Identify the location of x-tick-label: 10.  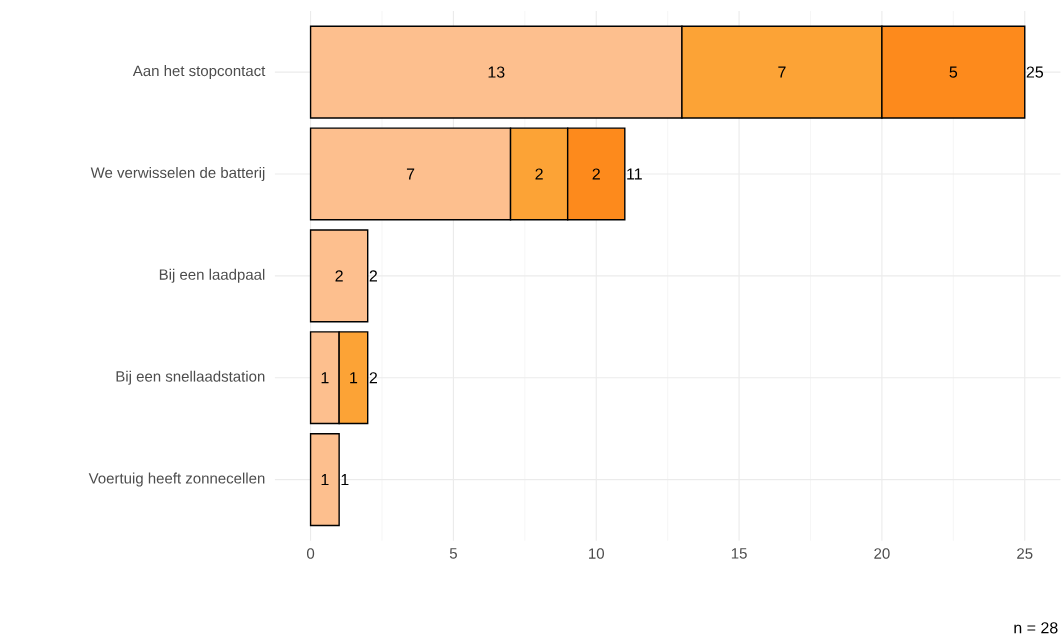
(596, 554).